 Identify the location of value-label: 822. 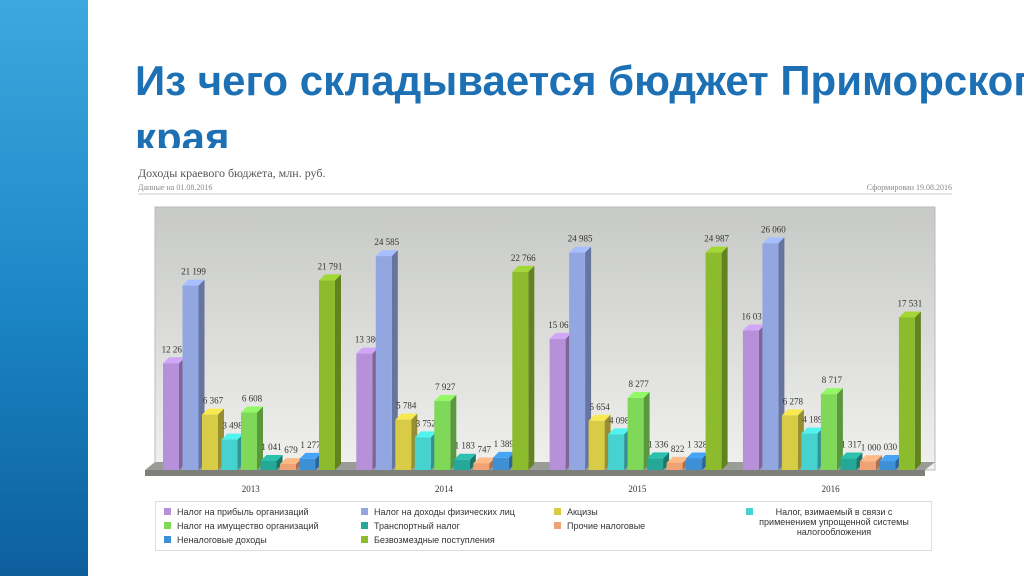
(678, 449).